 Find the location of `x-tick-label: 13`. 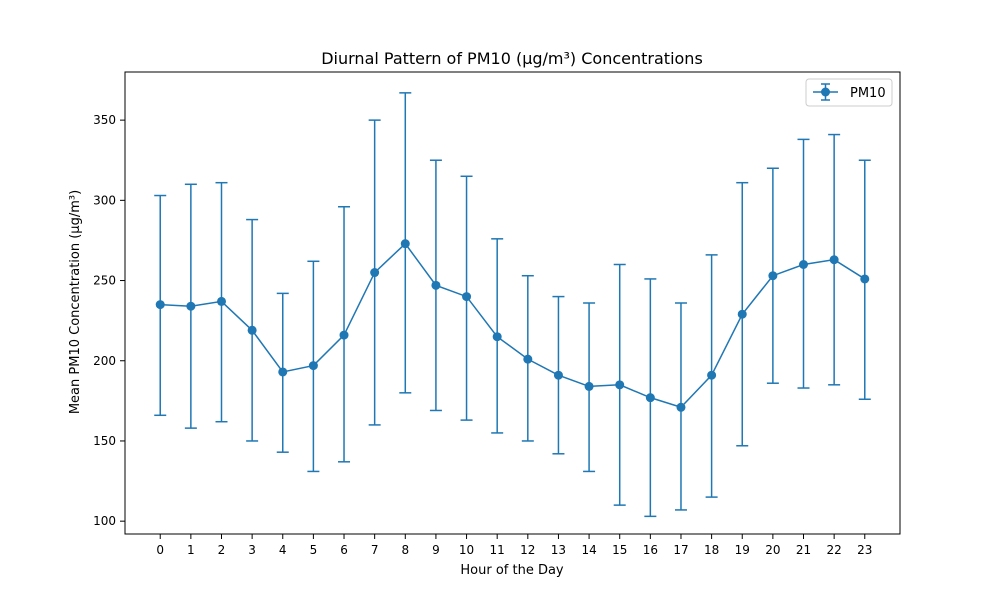

x-tick-label: 13 is located at coordinates (558, 550).